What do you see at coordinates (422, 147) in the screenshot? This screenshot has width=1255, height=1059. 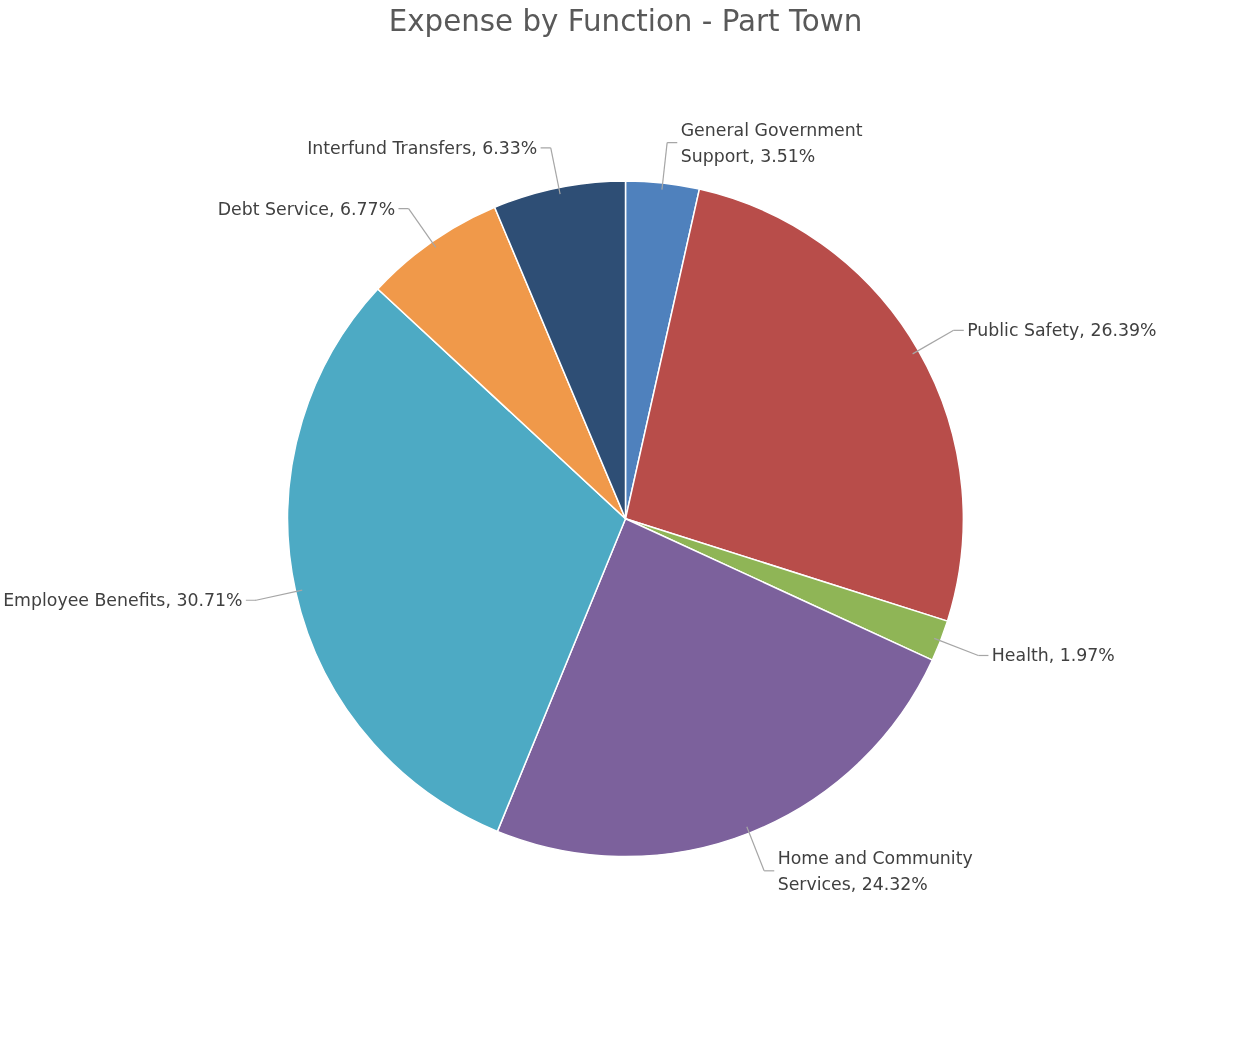 I see `slice-label: Interfund Transfers, 6.33%` at bounding box center [422, 147].